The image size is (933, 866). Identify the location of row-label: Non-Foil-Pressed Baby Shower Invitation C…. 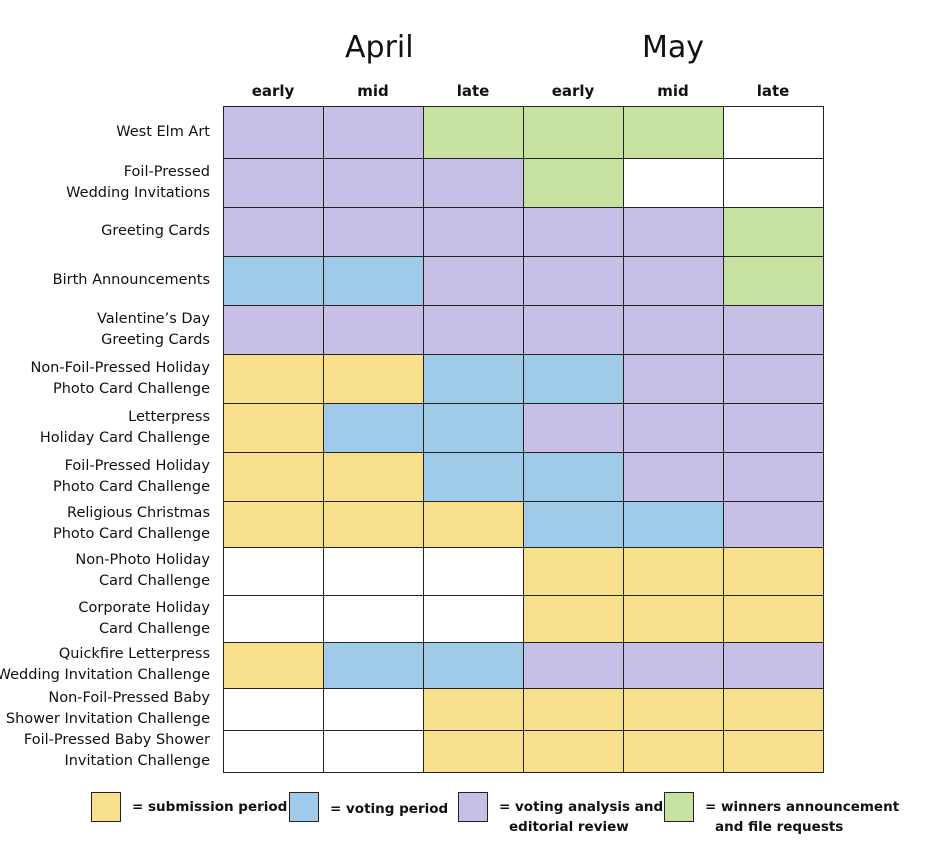
(105, 709).